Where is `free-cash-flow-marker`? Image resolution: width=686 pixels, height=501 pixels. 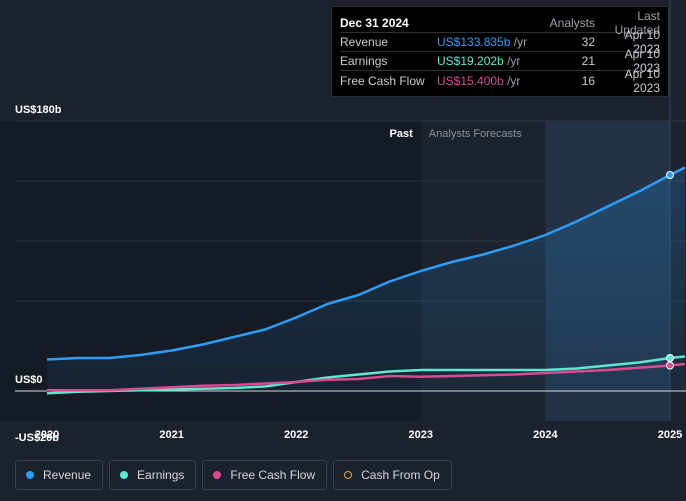
free-cash-flow-marker is located at coordinates (670, 365).